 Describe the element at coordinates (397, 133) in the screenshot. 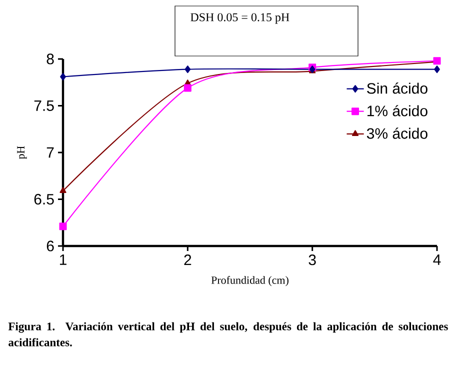

I see `legend-label: 3% ácido` at that location.